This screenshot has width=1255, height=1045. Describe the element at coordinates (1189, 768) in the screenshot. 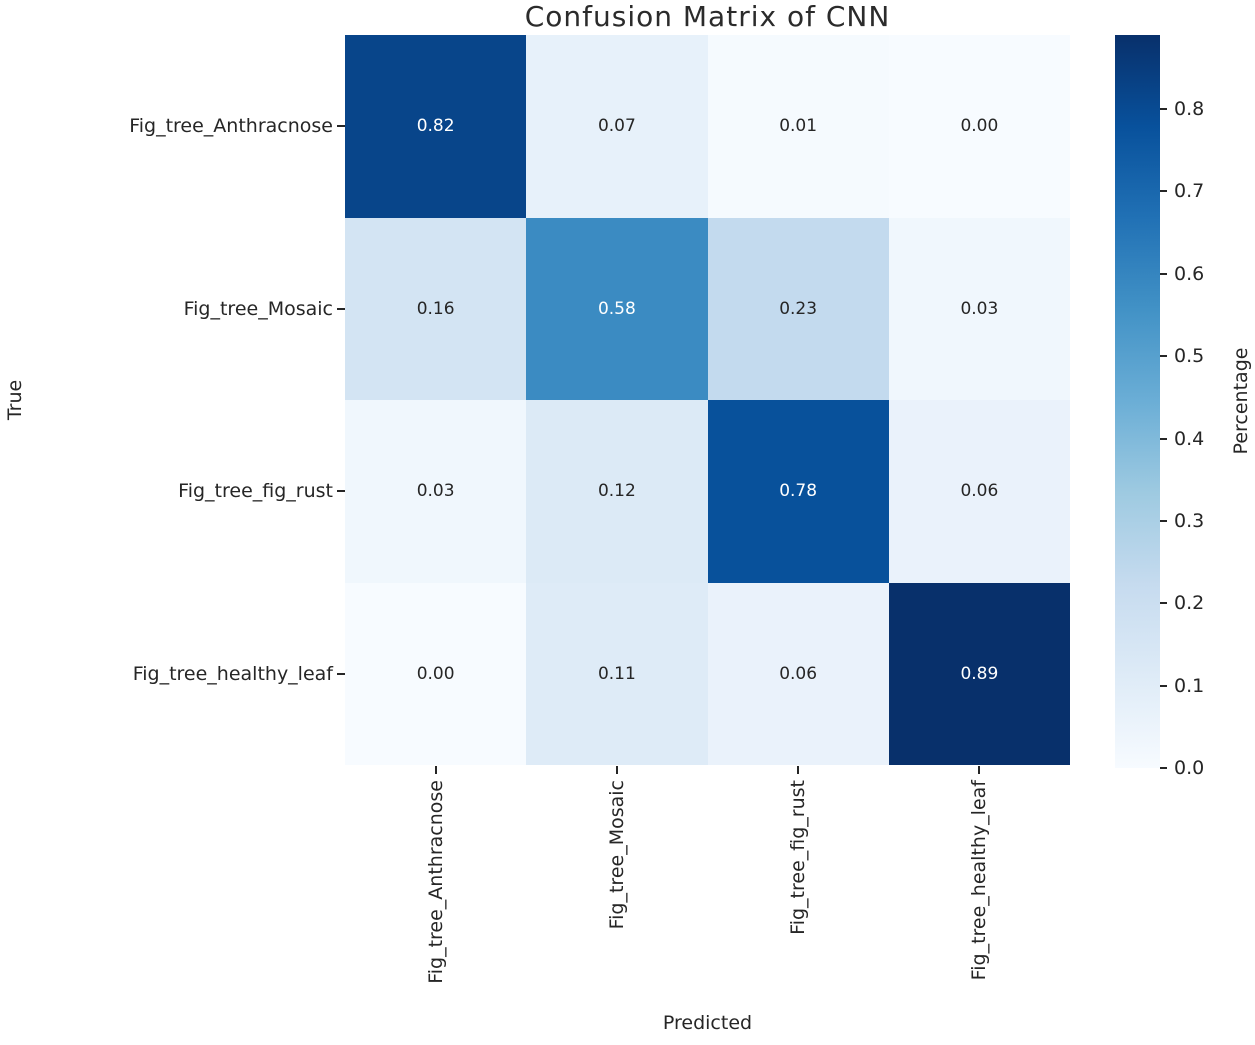

I see `colorbar-tick-label: 0.0` at that location.